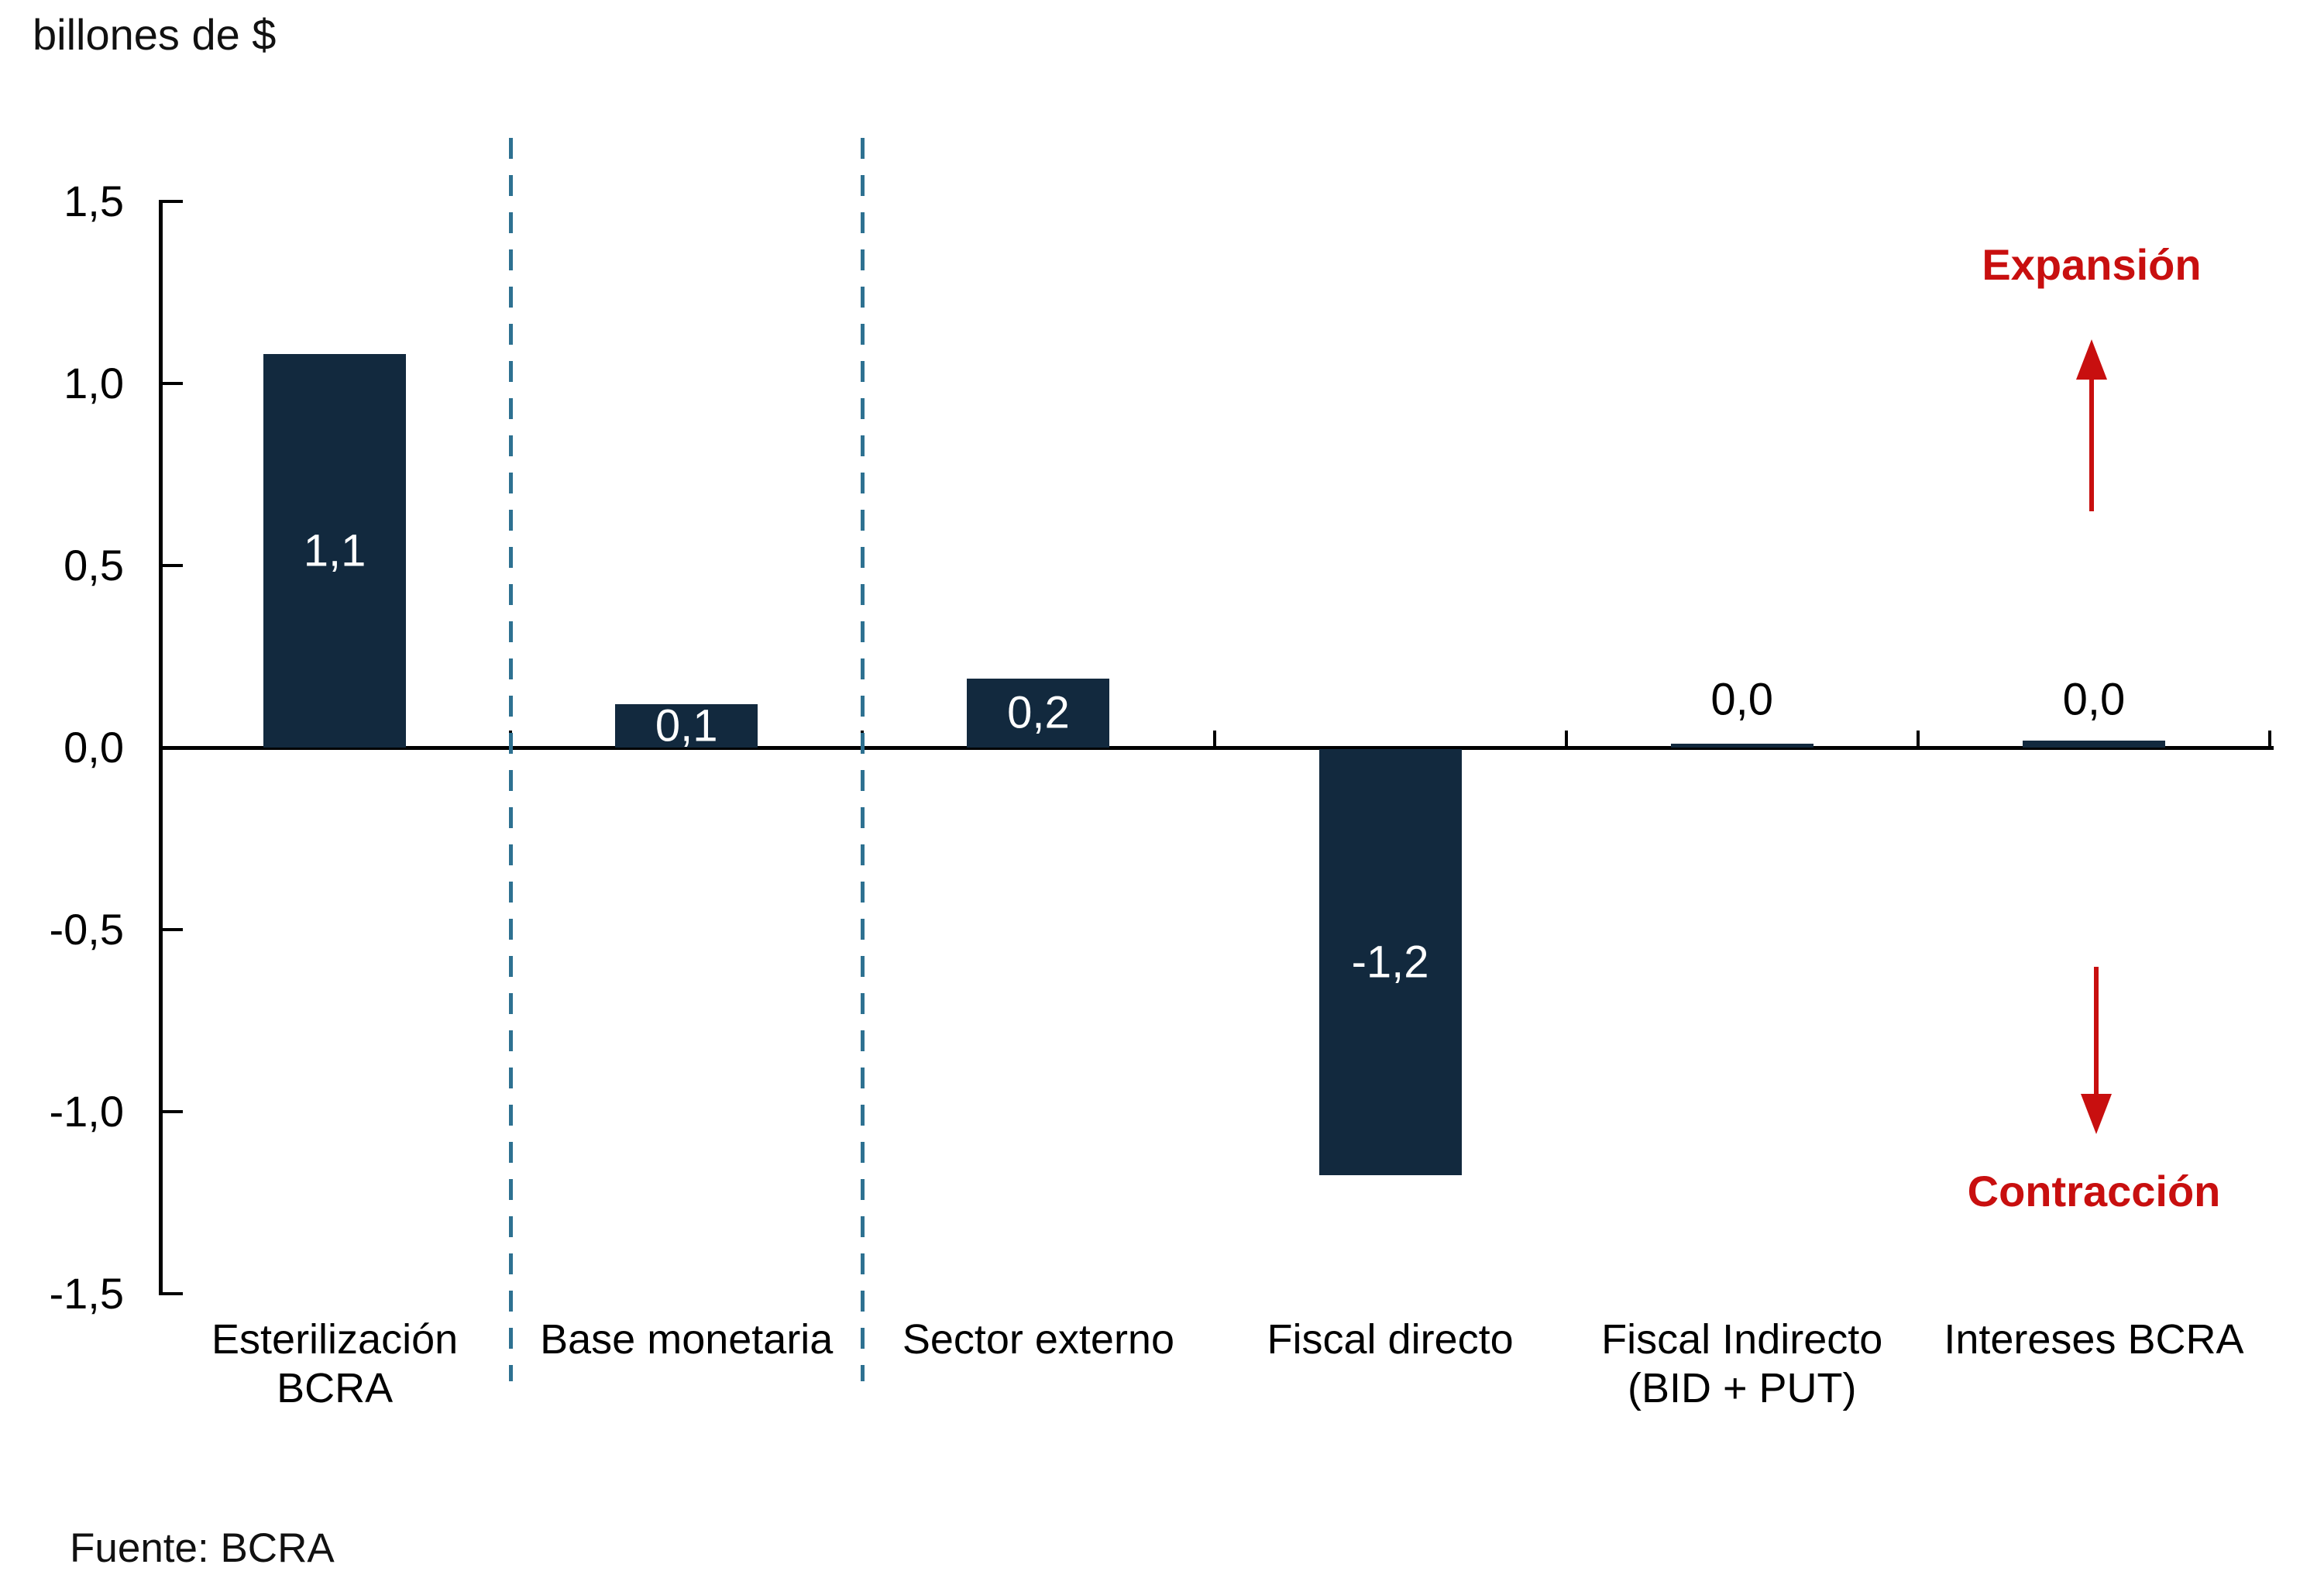 This screenshot has height=1585, width=2324. What do you see at coordinates (94, 565) in the screenshot?
I see `y-tick-label: 0,5` at bounding box center [94, 565].